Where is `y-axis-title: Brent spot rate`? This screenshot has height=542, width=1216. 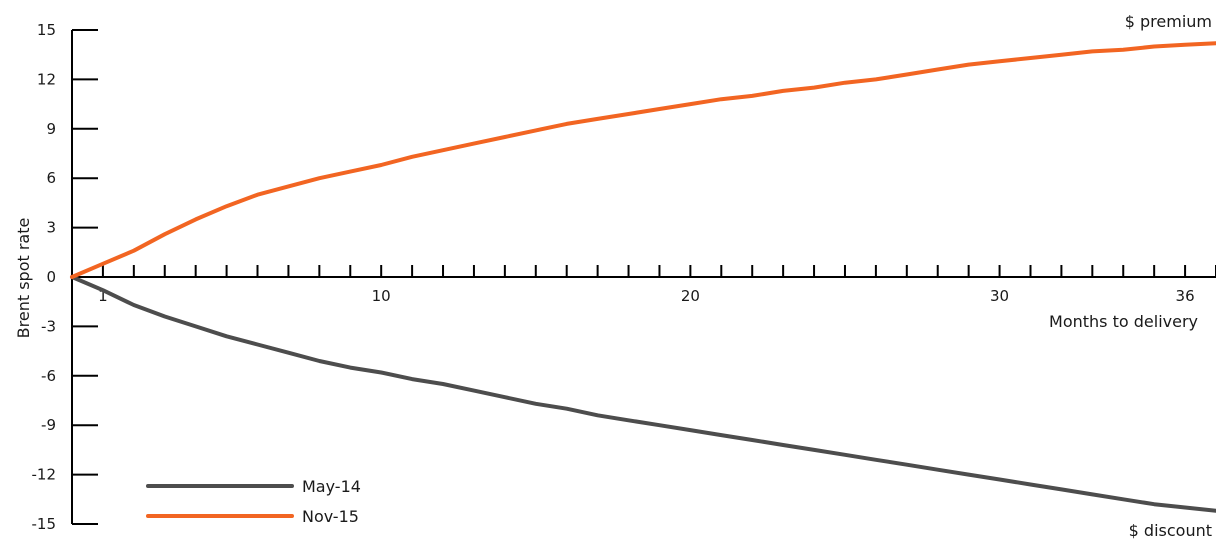
y-axis-title: Brent spot rate is located at coordinates (23, 278).